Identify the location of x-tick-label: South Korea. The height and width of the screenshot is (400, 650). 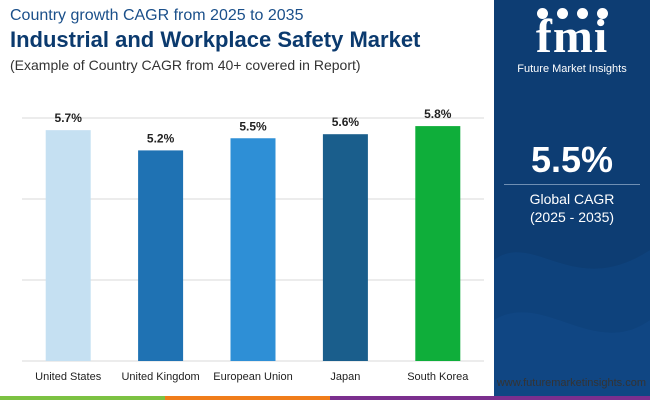
(438, 377).